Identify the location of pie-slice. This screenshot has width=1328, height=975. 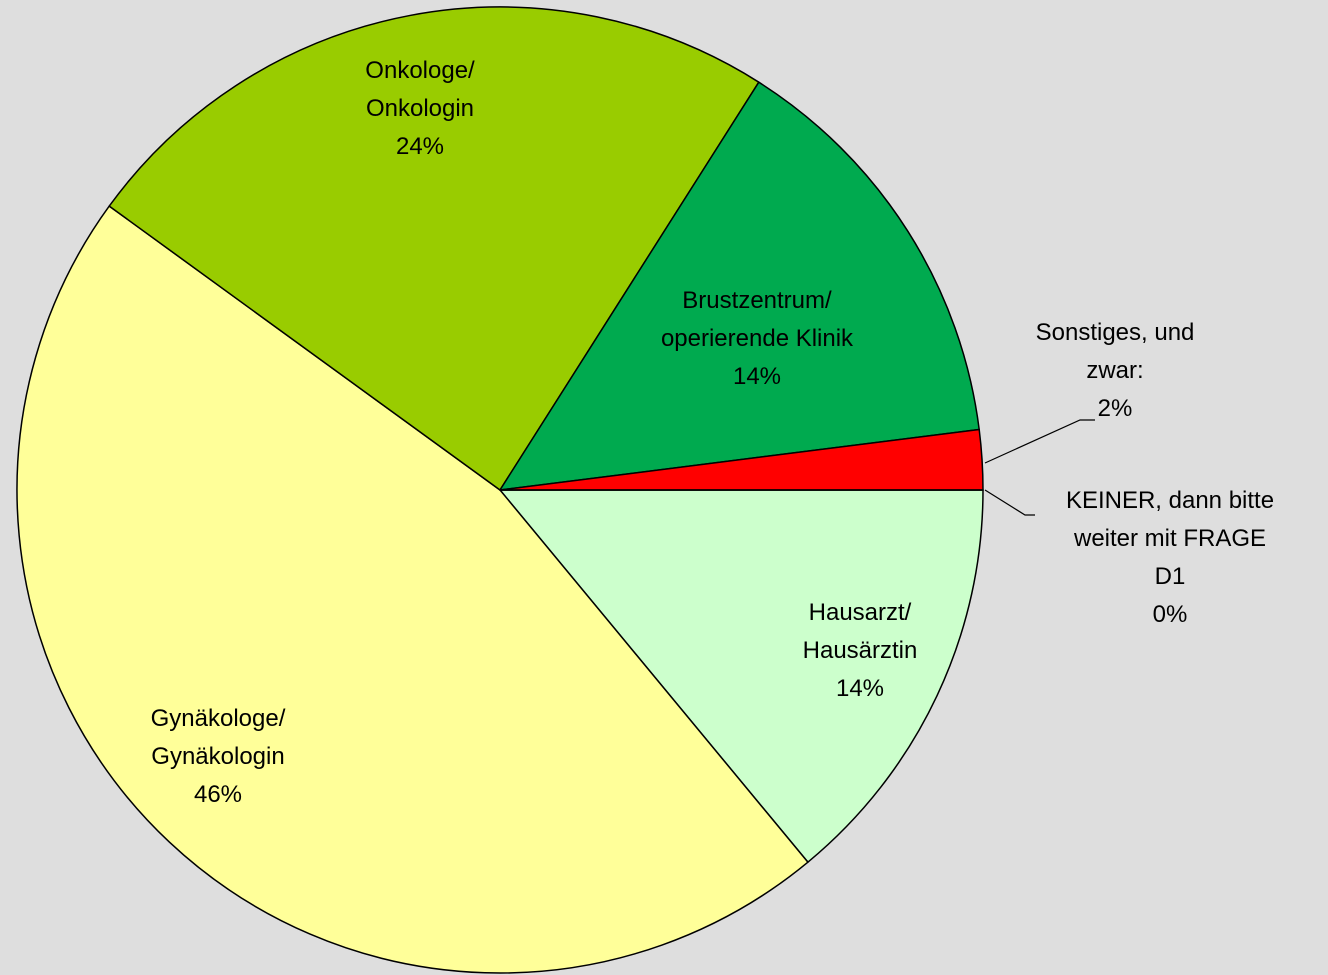
(741, 676).